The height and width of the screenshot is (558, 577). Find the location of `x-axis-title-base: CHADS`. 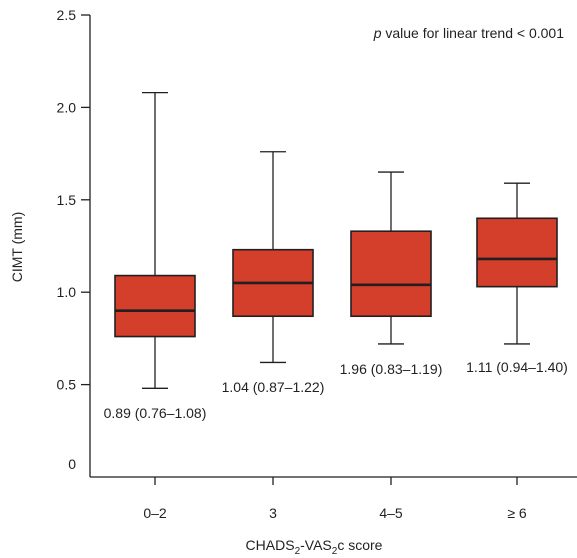

x-axis-title-base: CHADS is located at coordinates (270, 545).